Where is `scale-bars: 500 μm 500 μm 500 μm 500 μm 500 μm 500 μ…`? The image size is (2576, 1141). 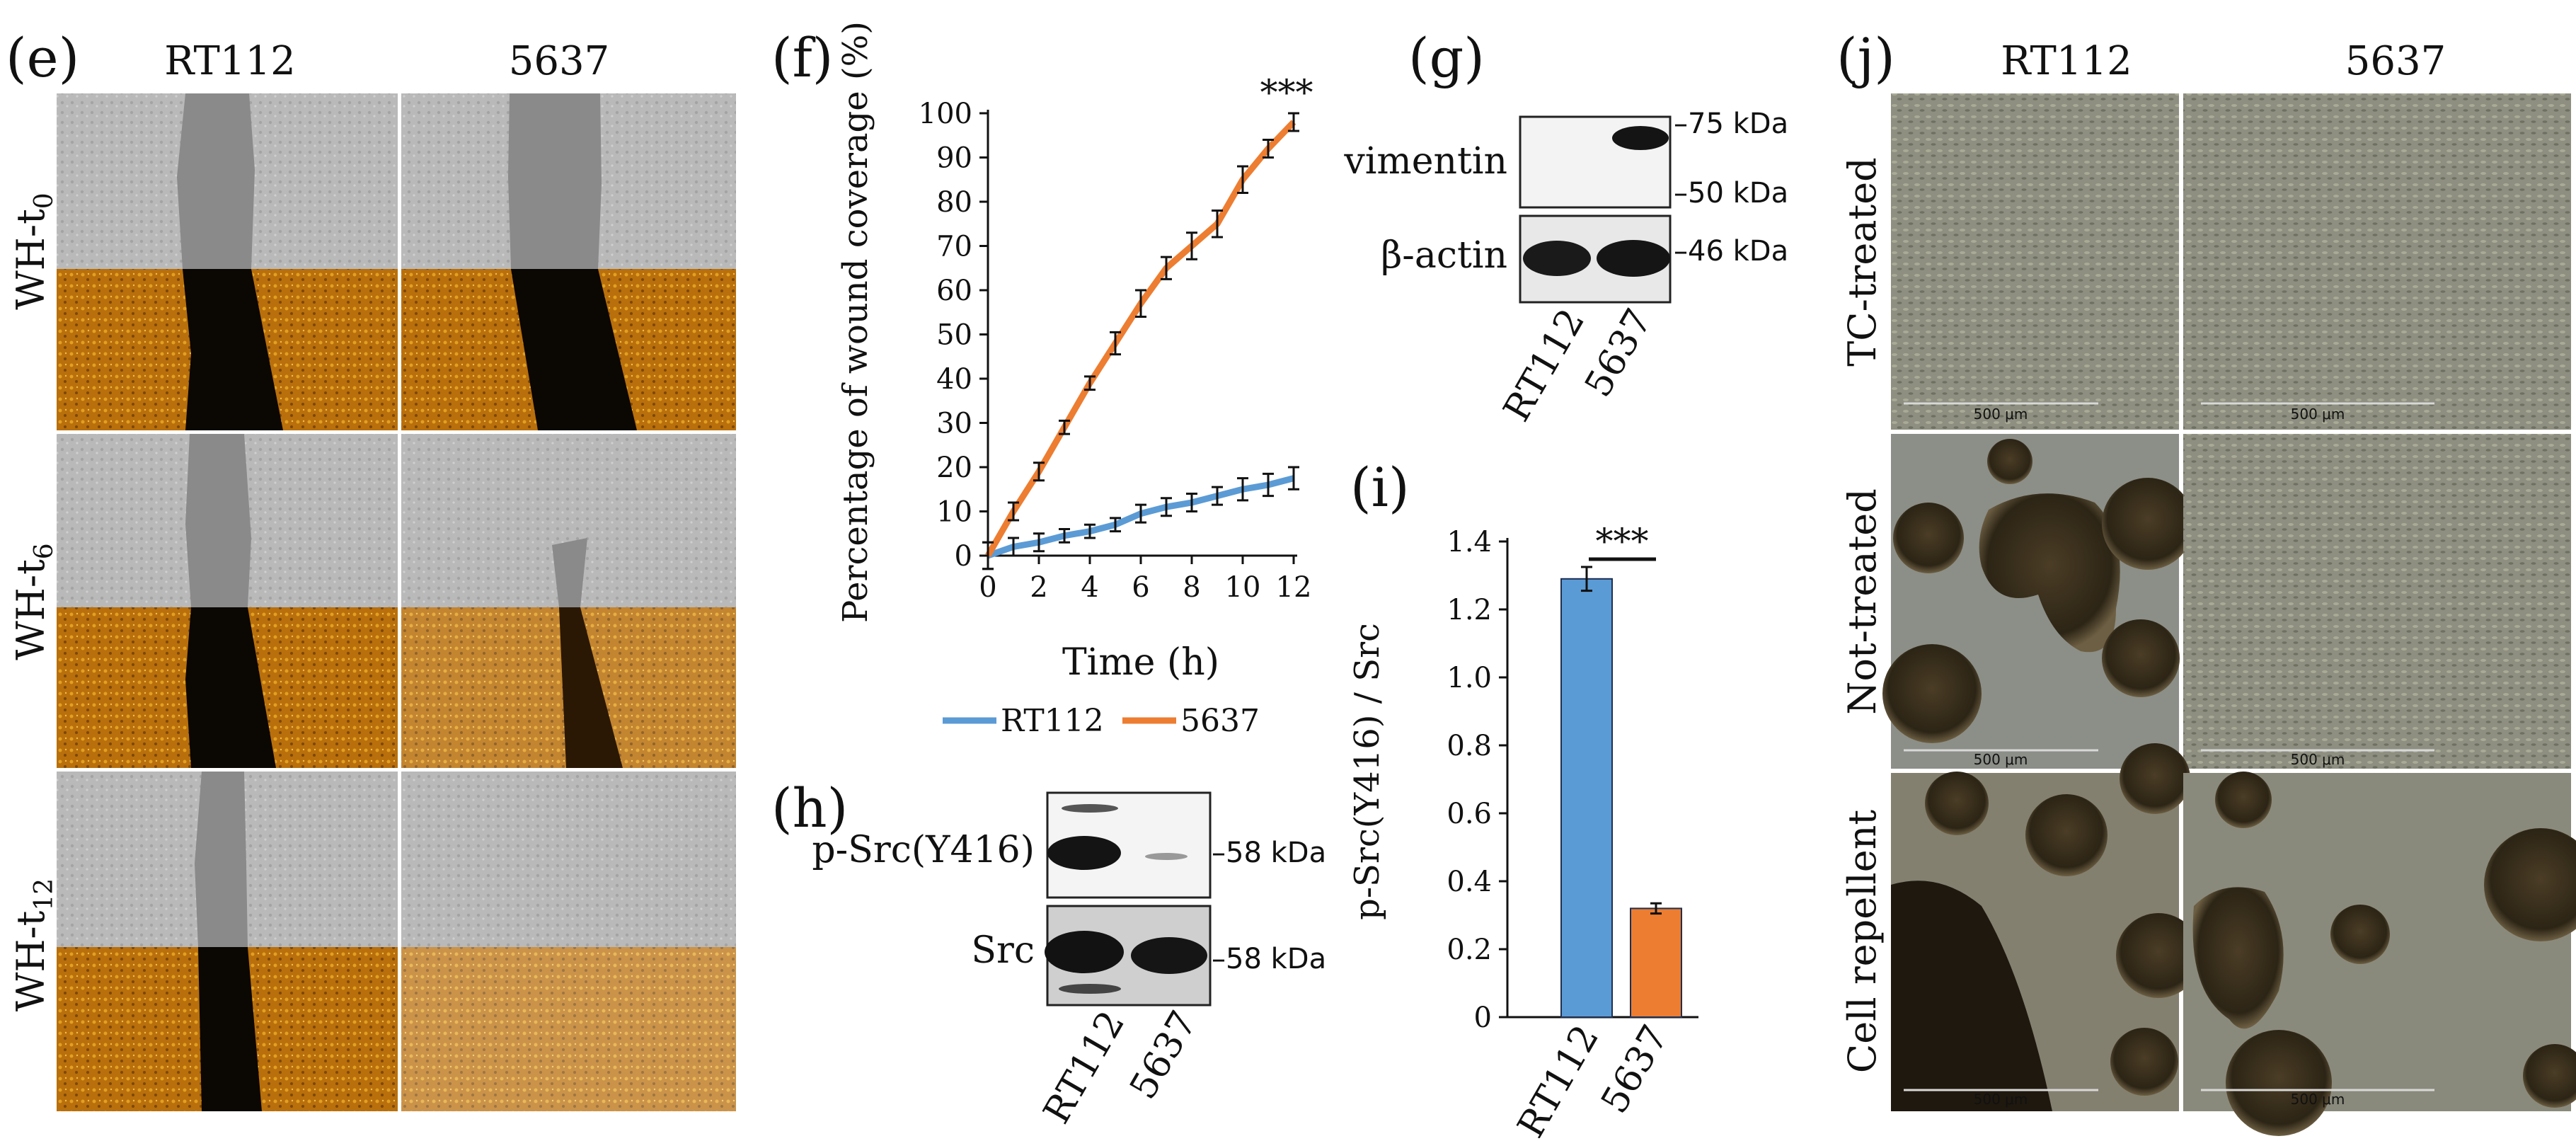
scale-bars: 500 μm 500 μm 500 μm 500 μm 500 μm 500 μ… is located at coordinates (2169, 755).